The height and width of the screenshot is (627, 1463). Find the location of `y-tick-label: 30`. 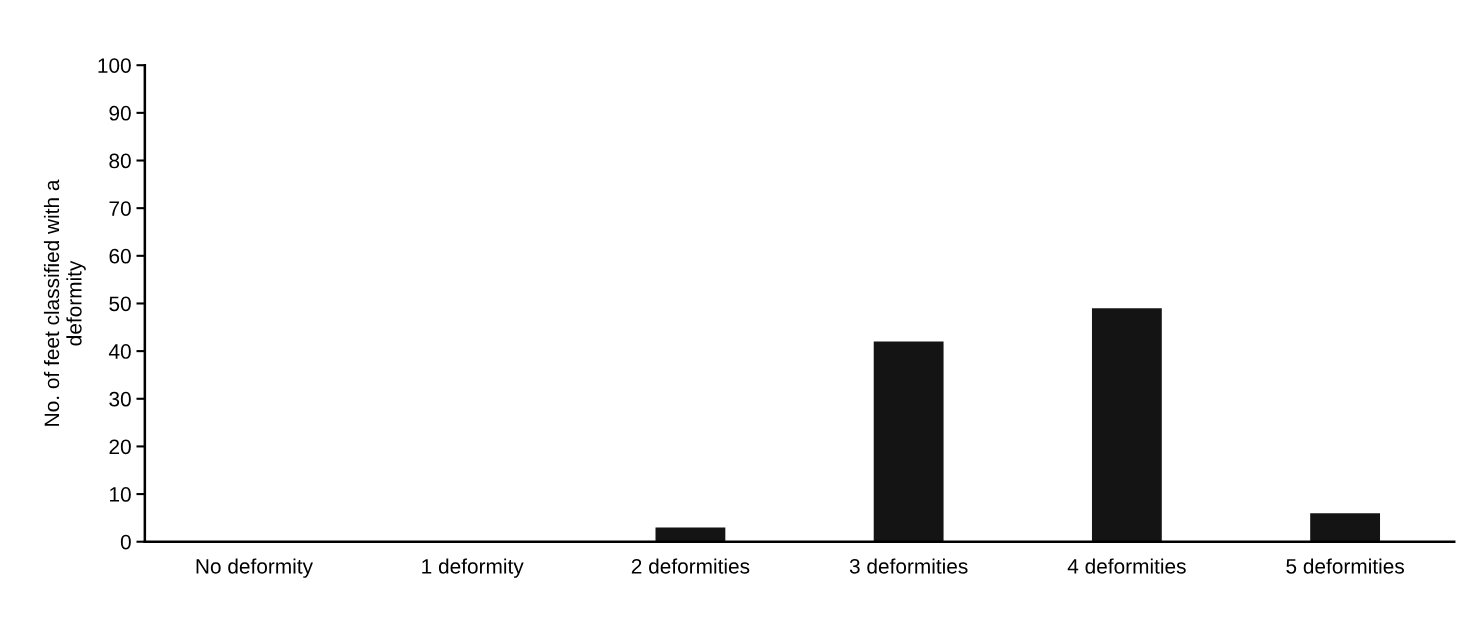

y-tick-label: 30 is located at coordinates (120, 399).